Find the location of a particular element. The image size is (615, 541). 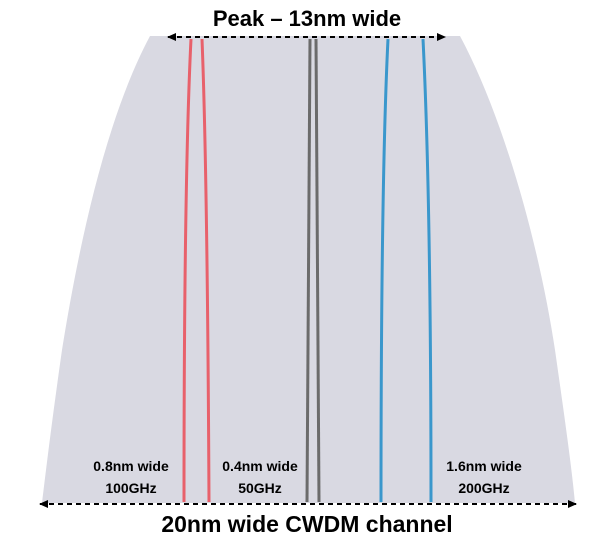

filter-200ghz-right-edge is located at coordinates (427, 270).